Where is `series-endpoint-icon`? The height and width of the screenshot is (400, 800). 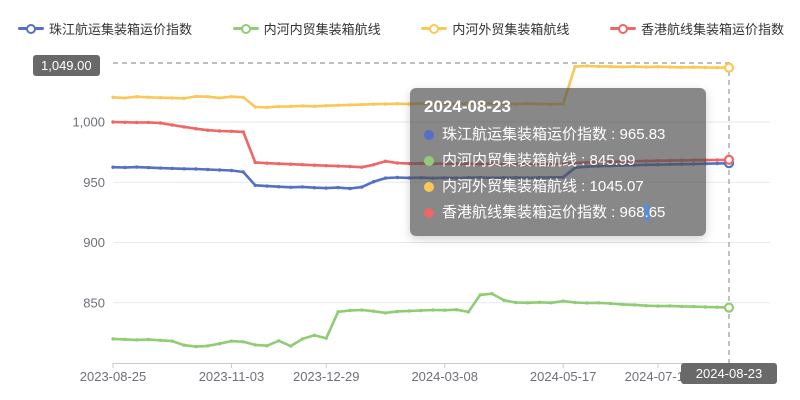 series-endpoint-icon is located at coordinates (729, 159).